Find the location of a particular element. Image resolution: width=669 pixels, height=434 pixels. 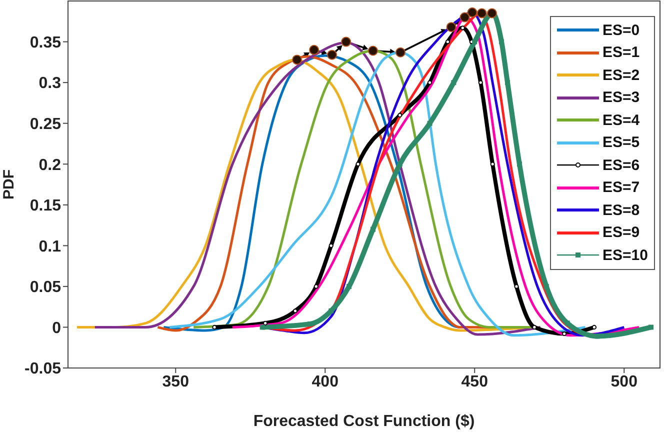

legend-label: ES=0 is located at coordinates (621, 30).